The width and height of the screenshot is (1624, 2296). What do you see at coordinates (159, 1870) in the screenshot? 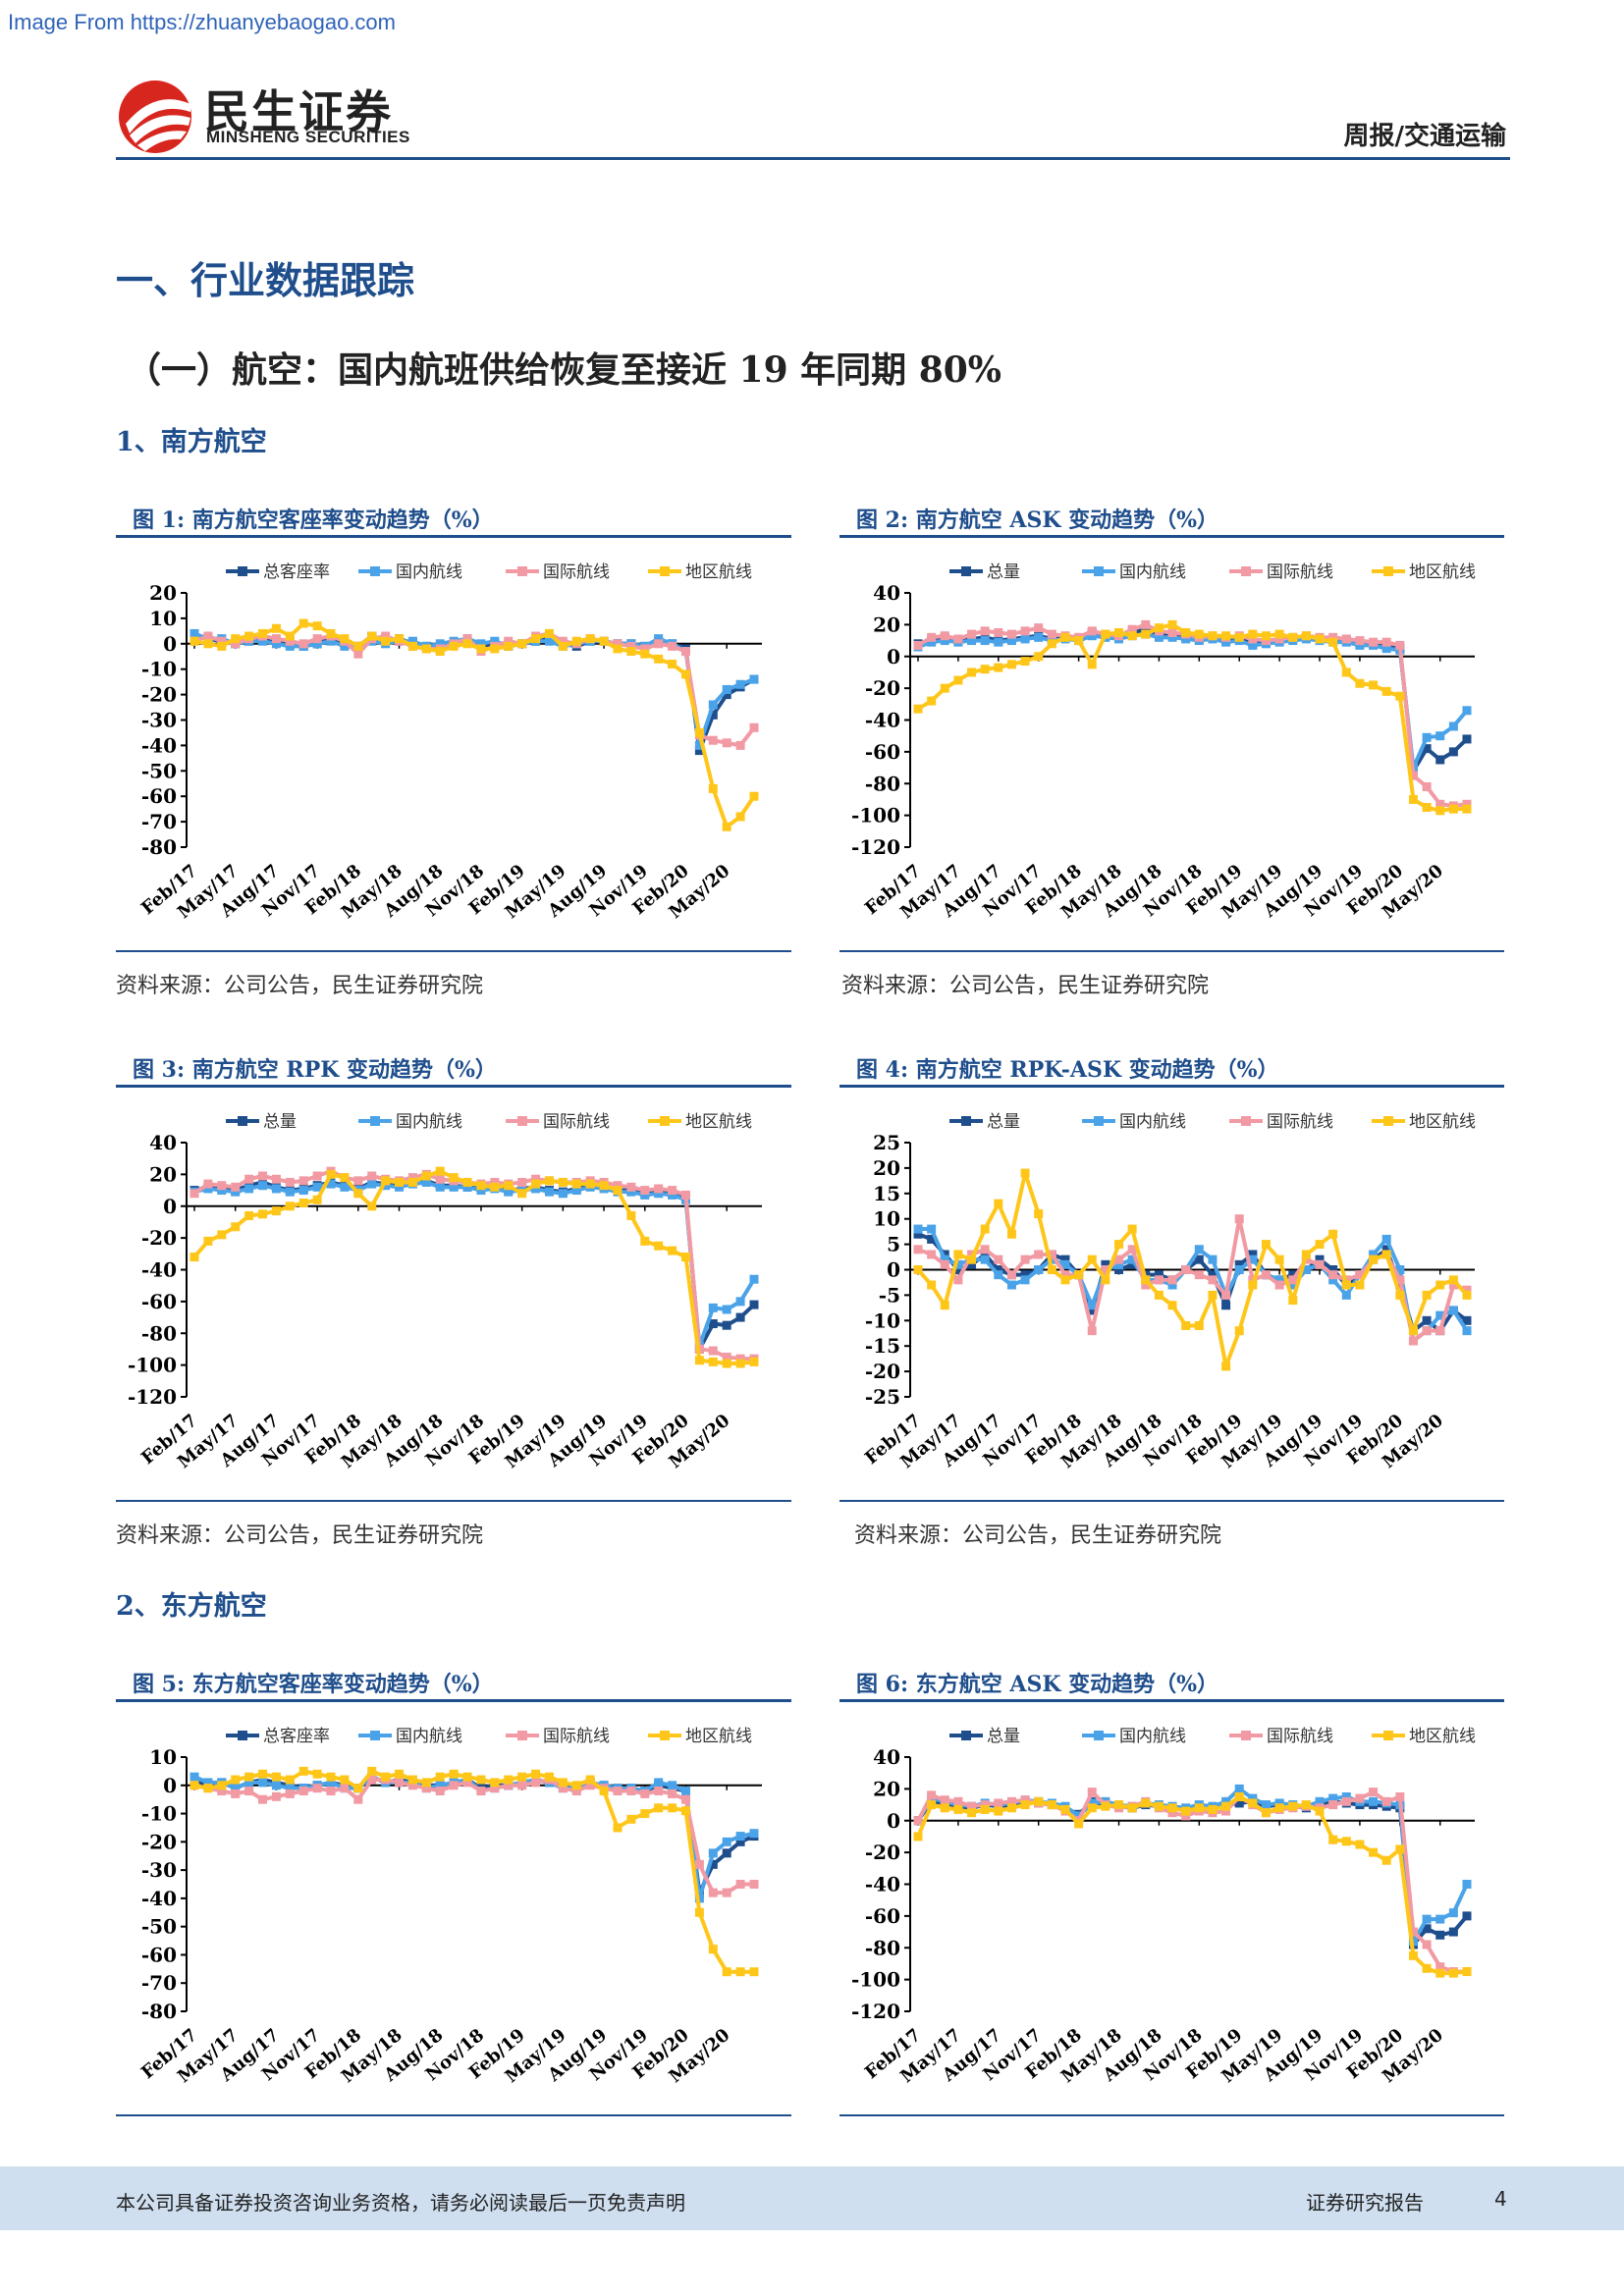
I see `y-tick-label: -30` at bounding box center [159, 1870].